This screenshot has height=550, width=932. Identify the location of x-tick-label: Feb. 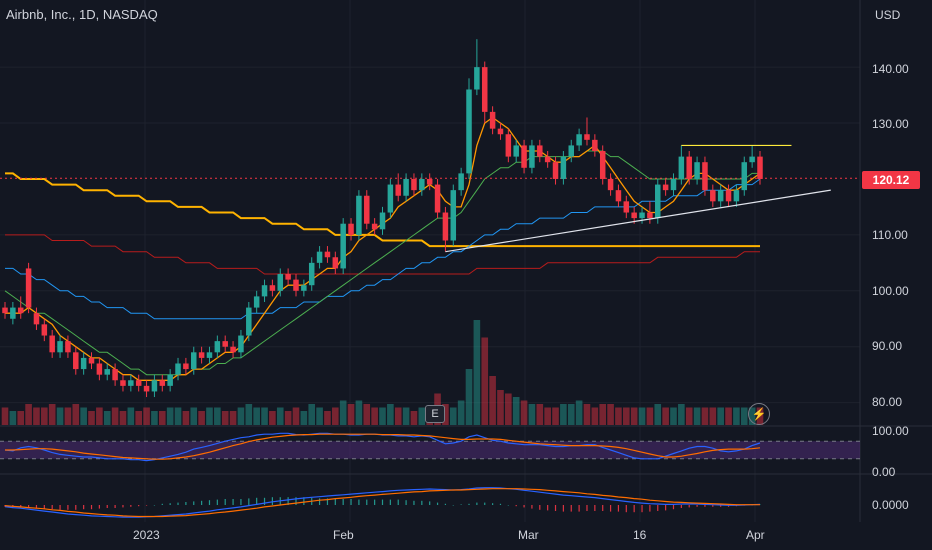
(343, 535).